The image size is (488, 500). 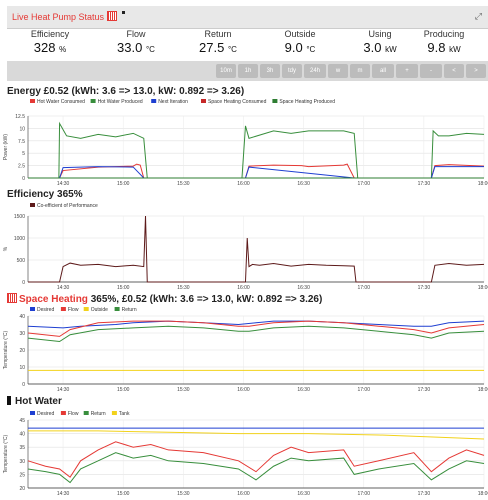 I want to click on range-tdy-button: tdy, so click(x=292, y=71).